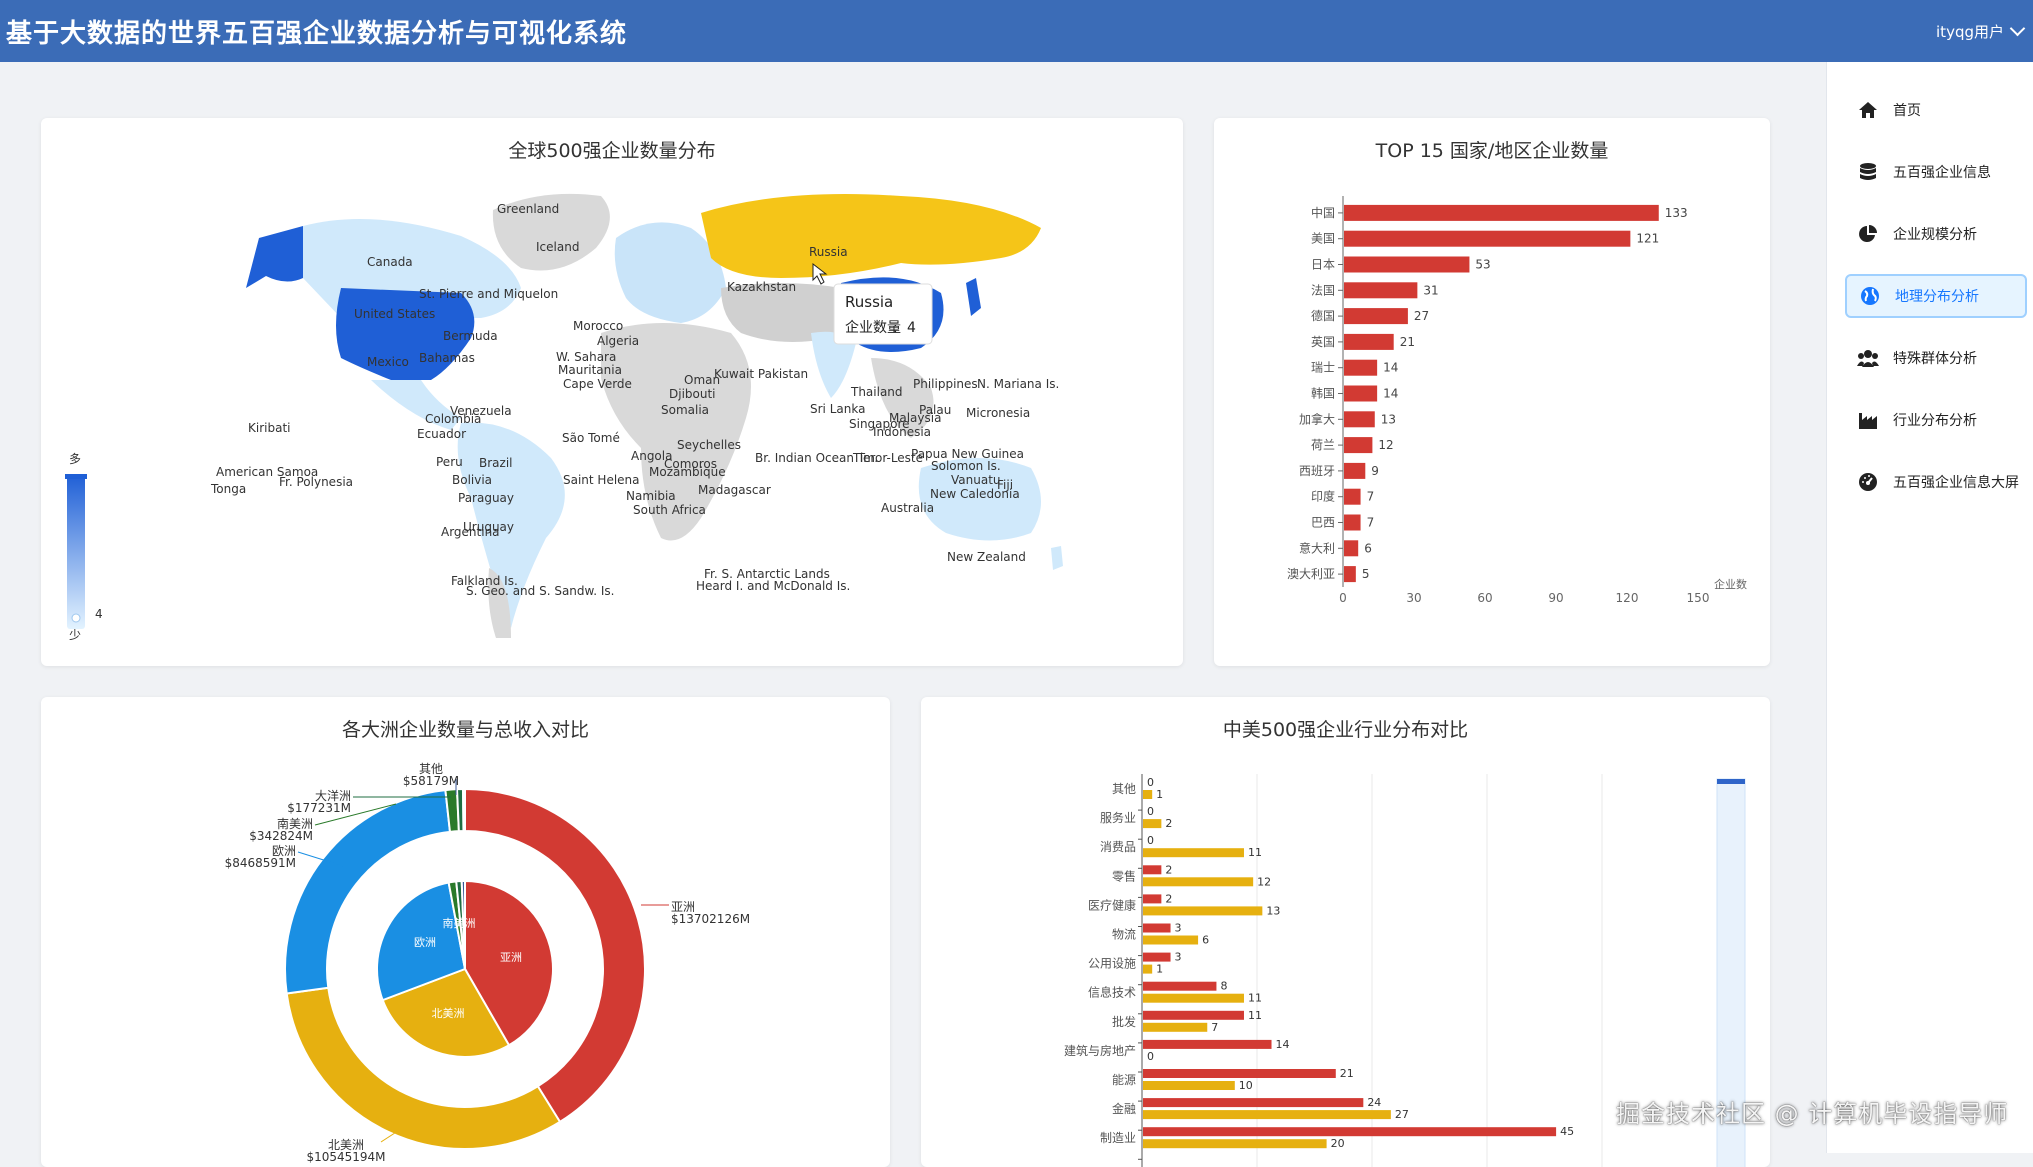  I want to click on sidebar-item-special-groups: 特殊群体分析, so click(1936, 358).